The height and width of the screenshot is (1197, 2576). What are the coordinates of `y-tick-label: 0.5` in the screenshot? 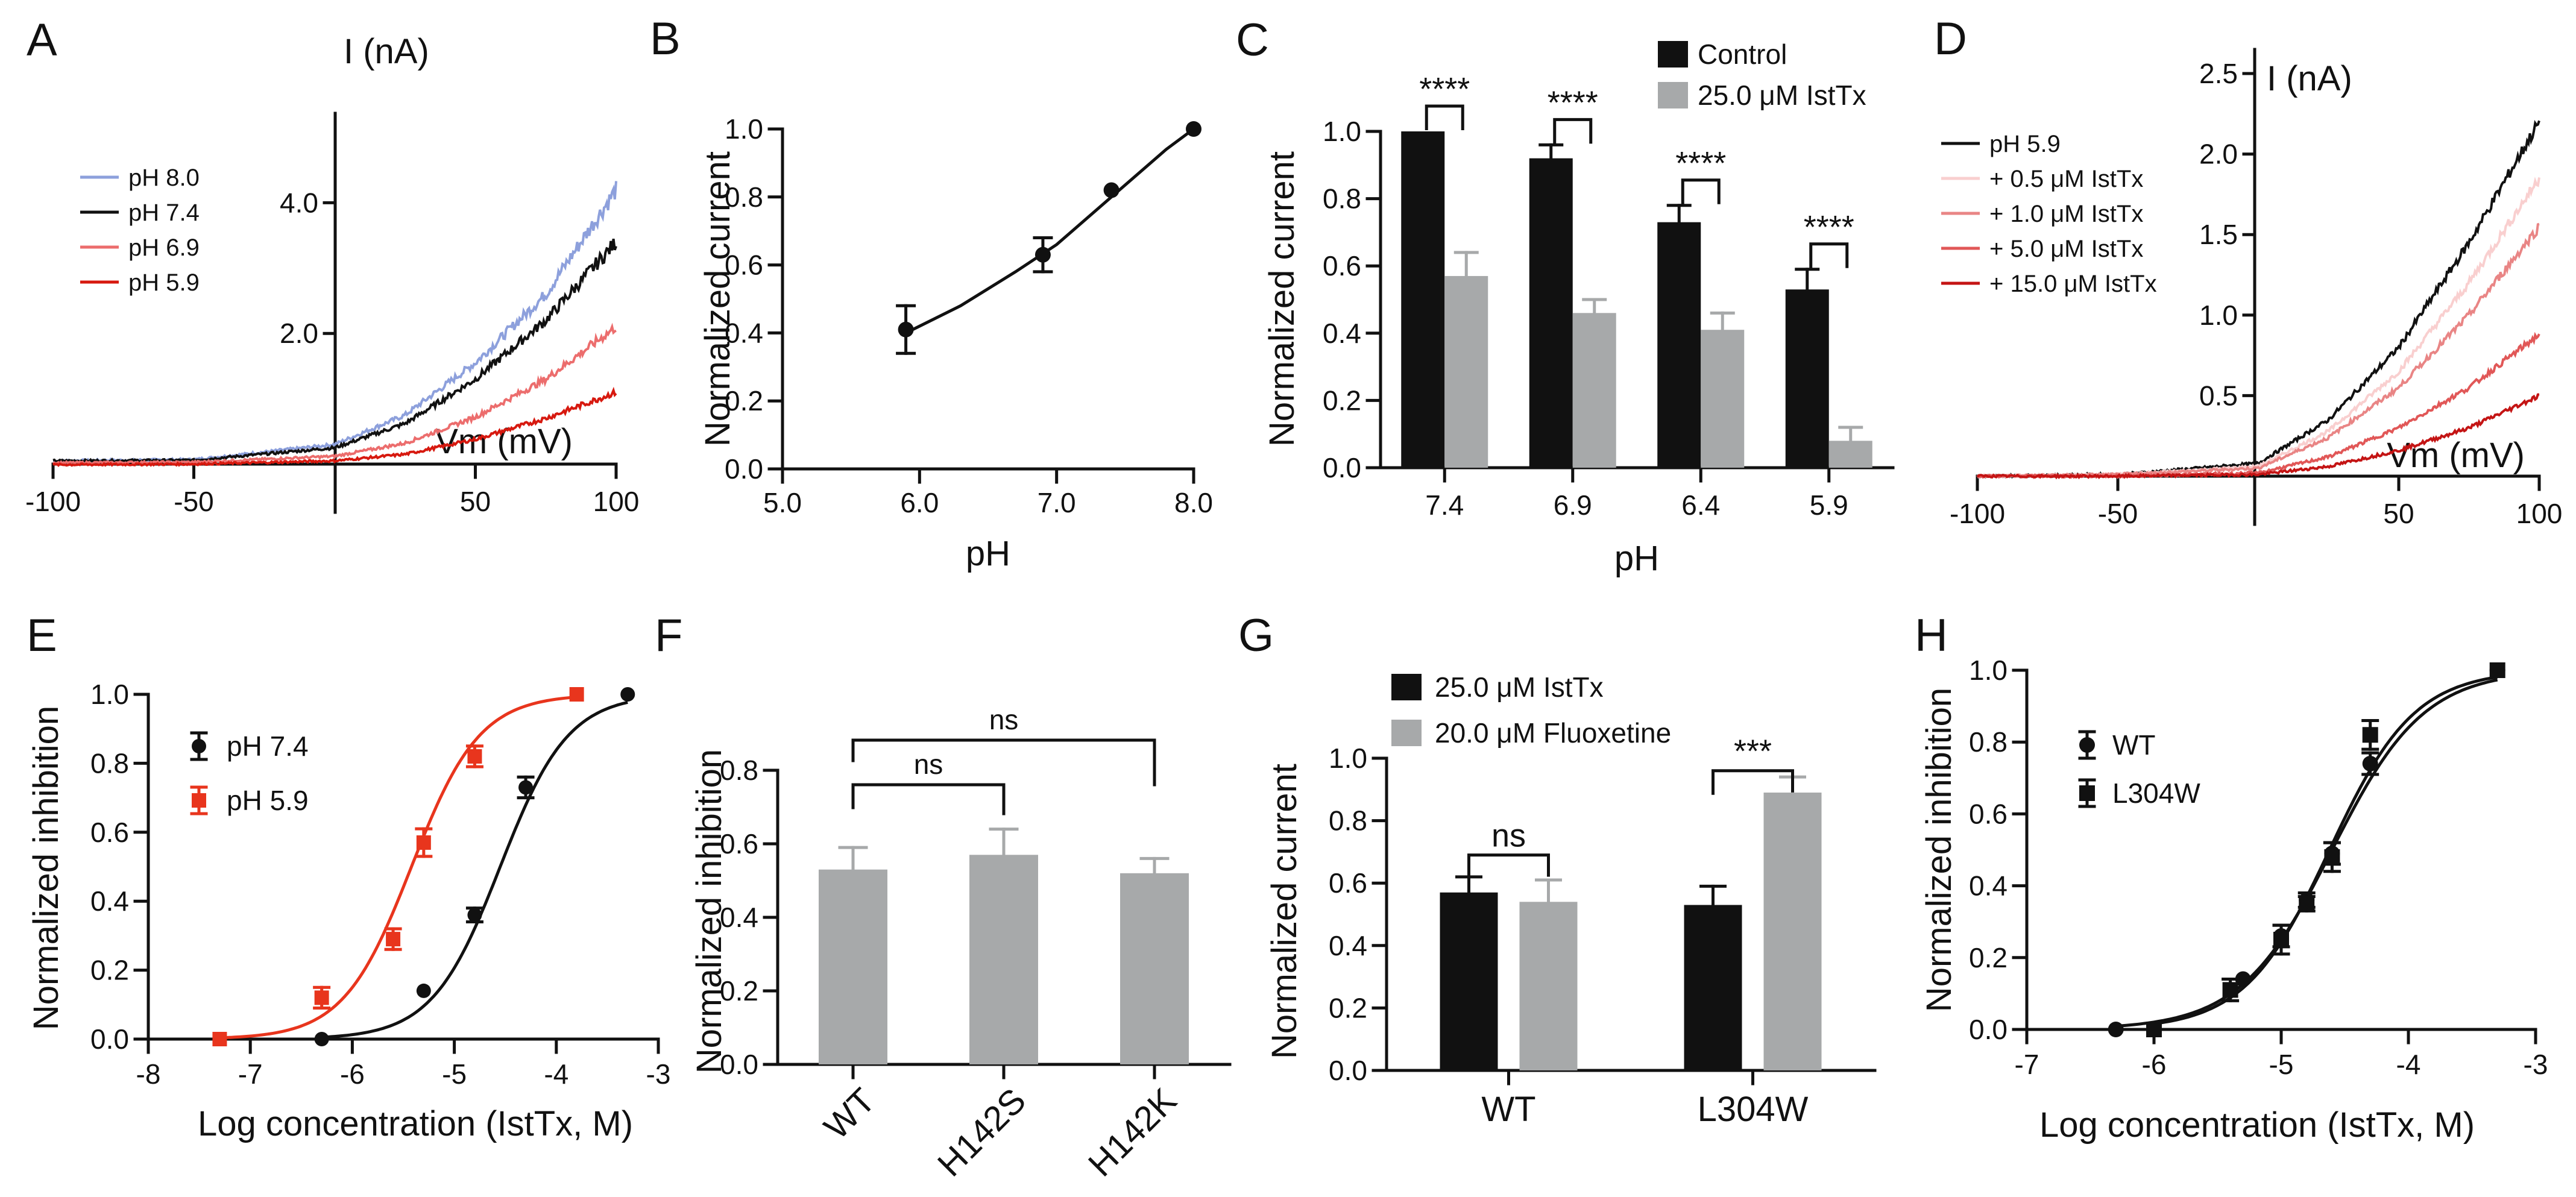 It's located at (2218, 396).